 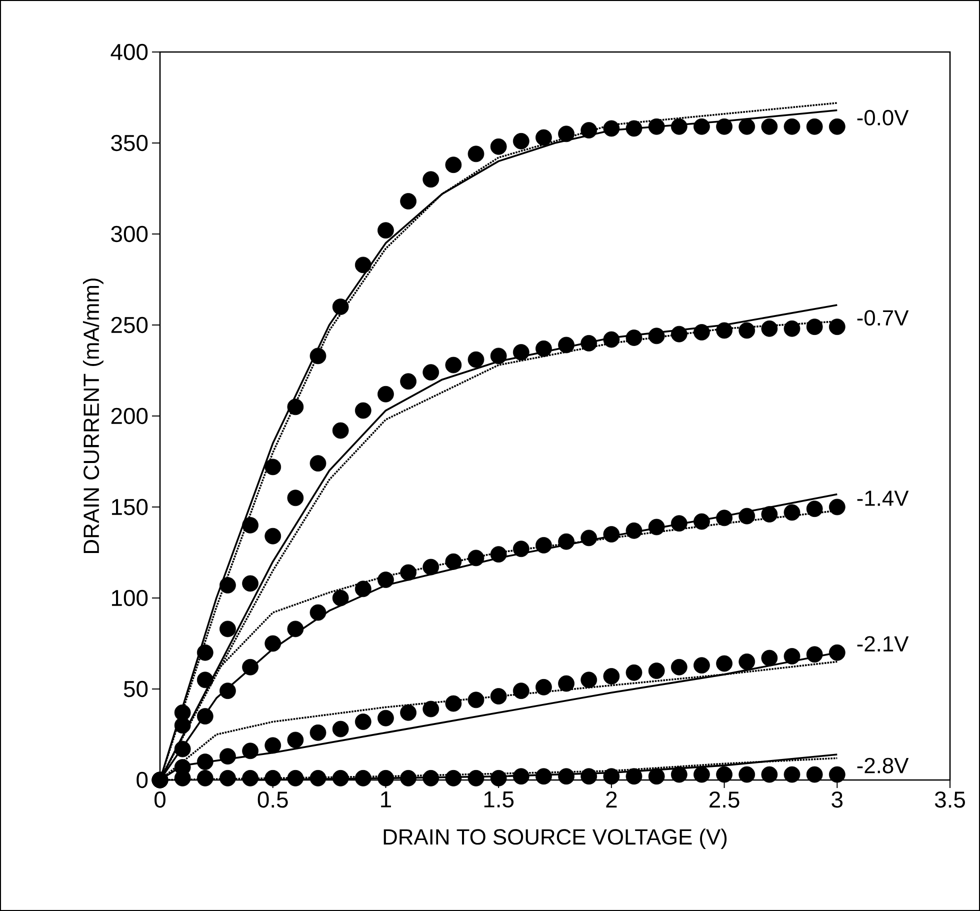 What do you see at coordinates (129, 143) in the screenshot?
I see `y-tick-label: 350` at bounding box center [129, 143].